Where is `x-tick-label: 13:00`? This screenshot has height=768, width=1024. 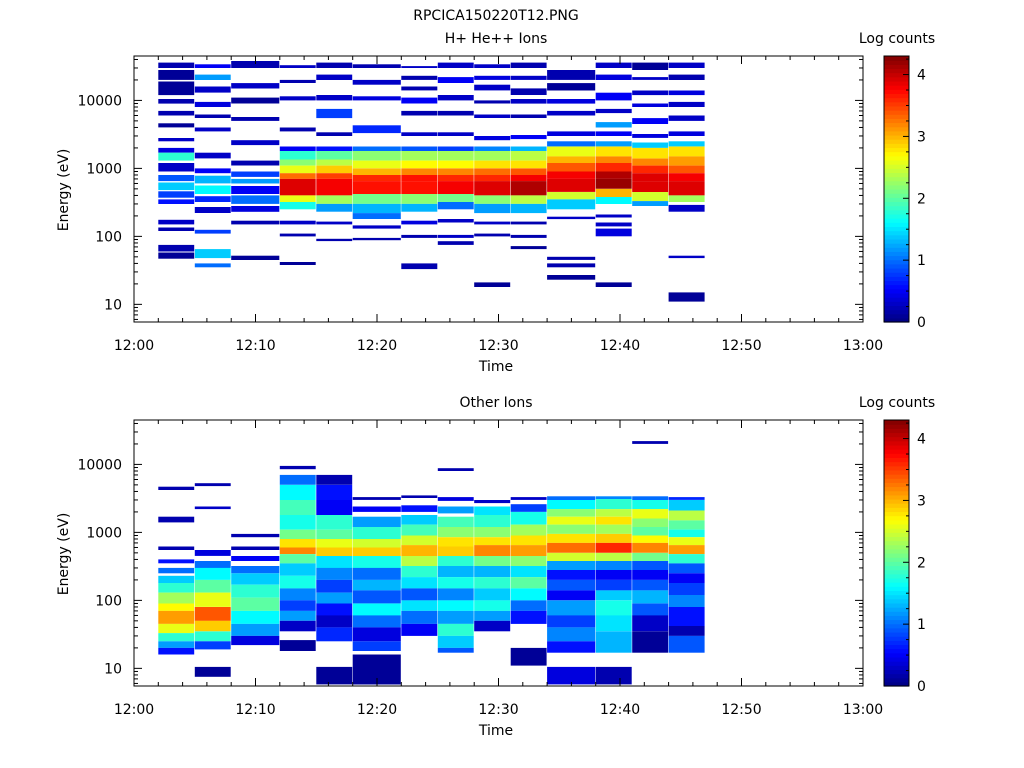
x-tick-label: 13:00 is located at coordinates (863, 346).